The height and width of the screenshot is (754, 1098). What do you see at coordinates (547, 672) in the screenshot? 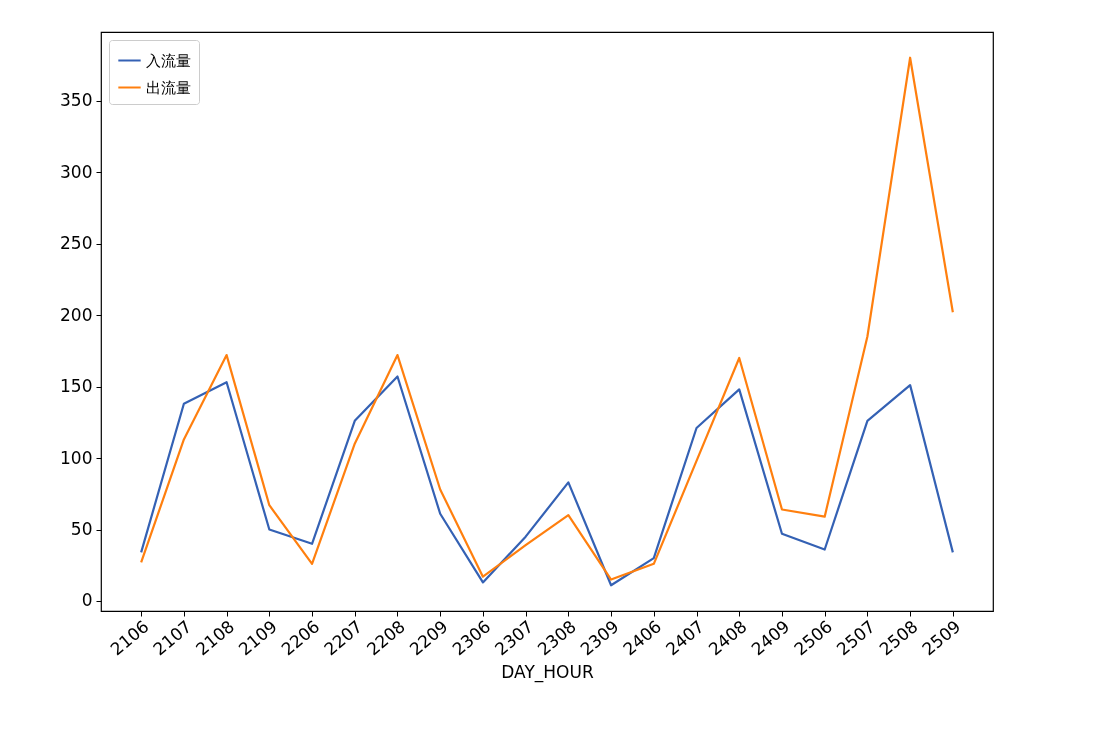
I see `x-axis-title: DAY_HOUR` at bounding box center [547, 672].